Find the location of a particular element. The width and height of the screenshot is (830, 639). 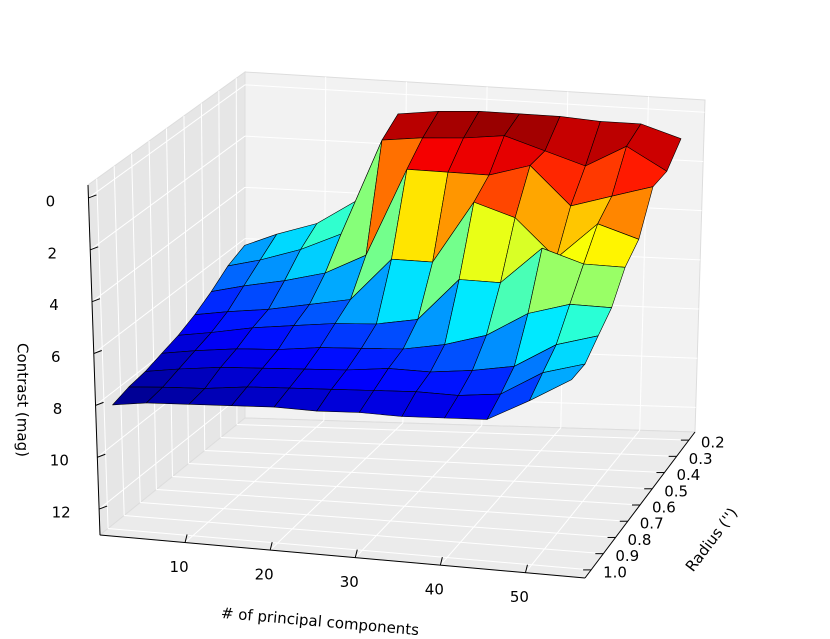

y-tick-label: 0.5 is located at coordinates (676, 491).